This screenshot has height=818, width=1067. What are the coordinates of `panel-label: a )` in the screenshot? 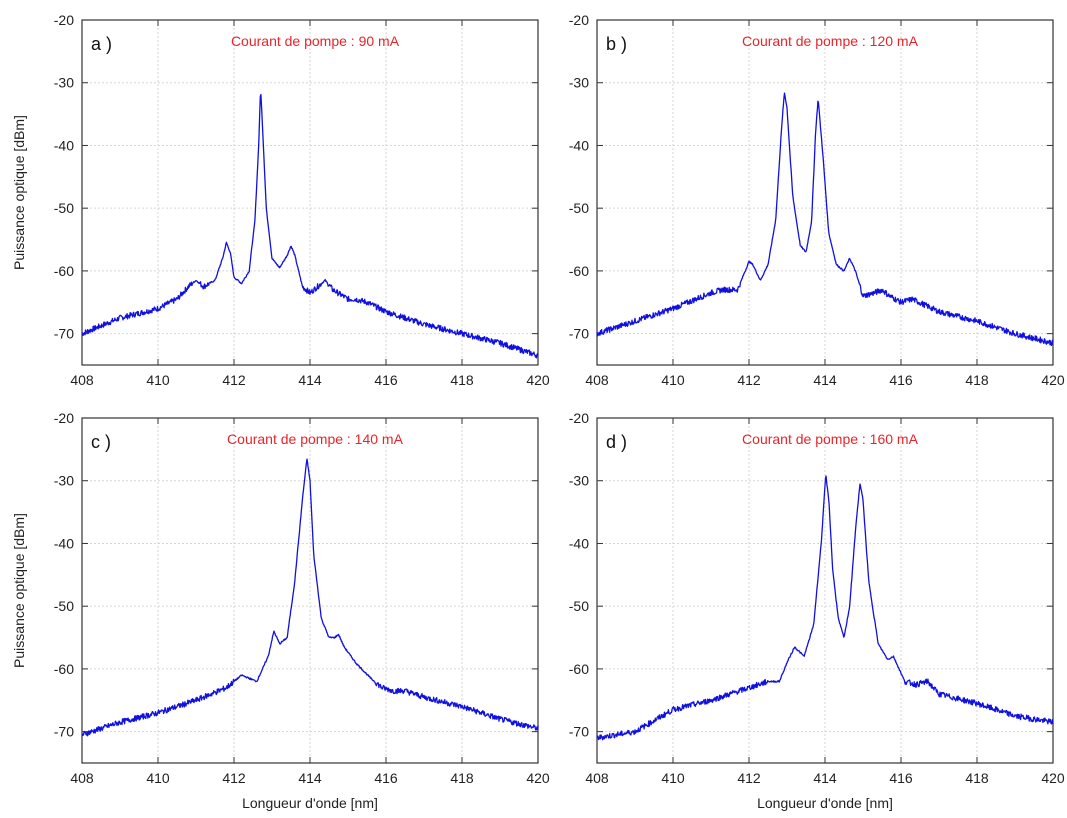 It's located at (101, 44).